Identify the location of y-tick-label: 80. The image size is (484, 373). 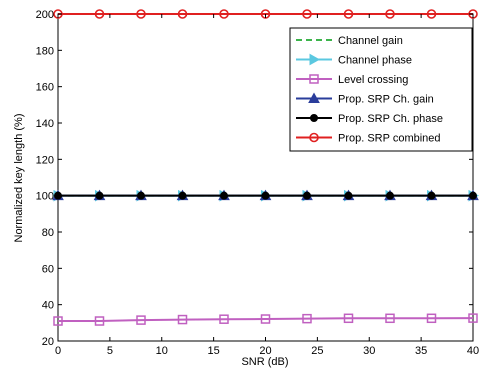
(48, 233).